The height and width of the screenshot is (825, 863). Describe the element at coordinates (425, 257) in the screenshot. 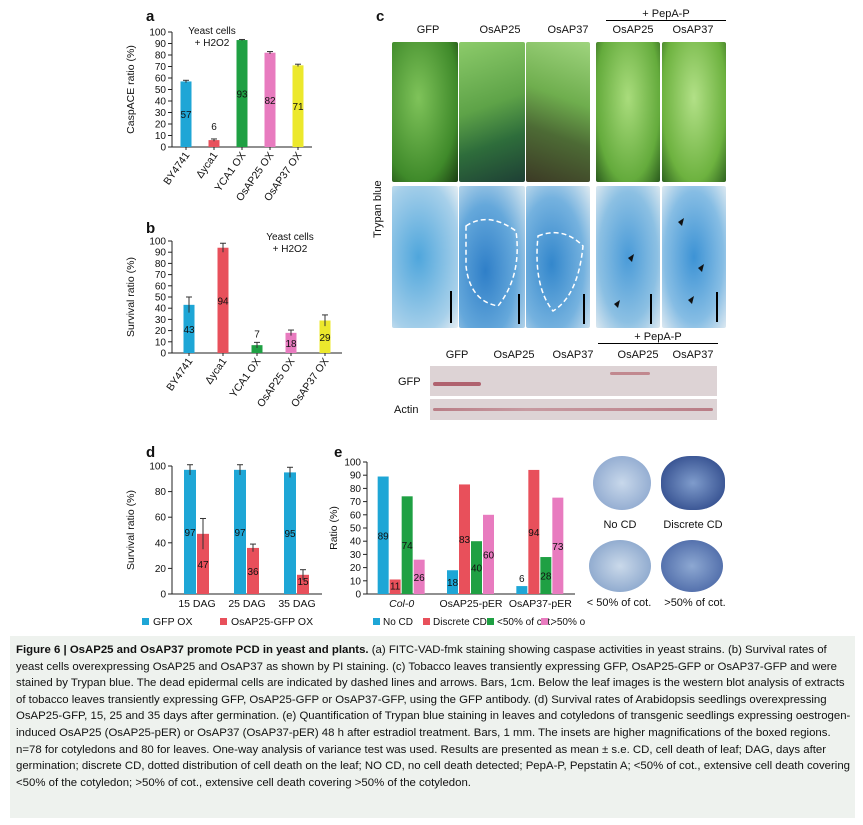

I see `trypan-leaf-gfp` at that location.